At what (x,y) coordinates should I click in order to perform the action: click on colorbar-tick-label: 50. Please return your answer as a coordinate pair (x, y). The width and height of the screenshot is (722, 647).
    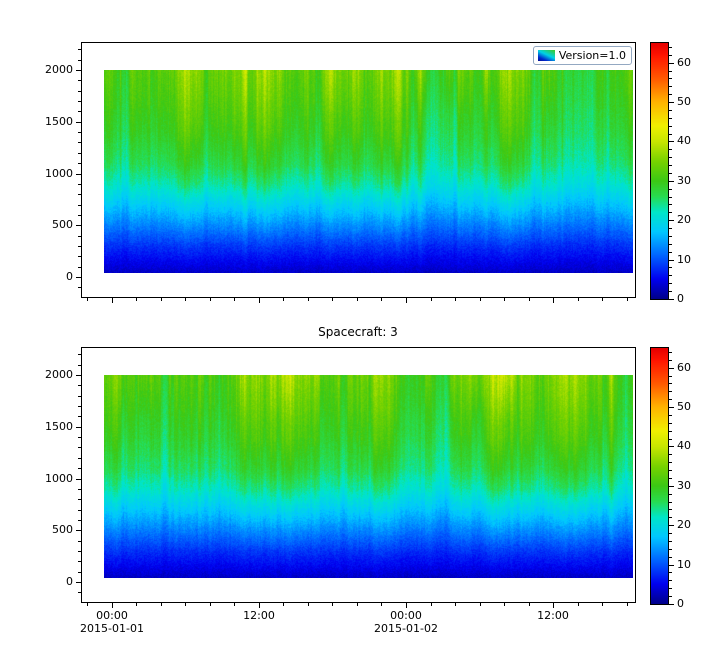
    Looking at the image, I should click on (684, 101).